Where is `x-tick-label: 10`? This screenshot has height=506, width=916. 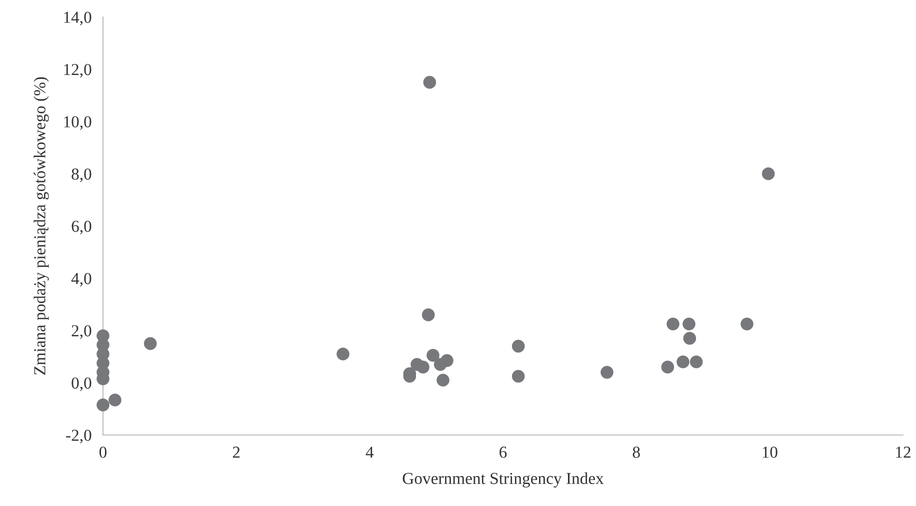 x-tick-label: 10 is located at coordinates (770, 452).